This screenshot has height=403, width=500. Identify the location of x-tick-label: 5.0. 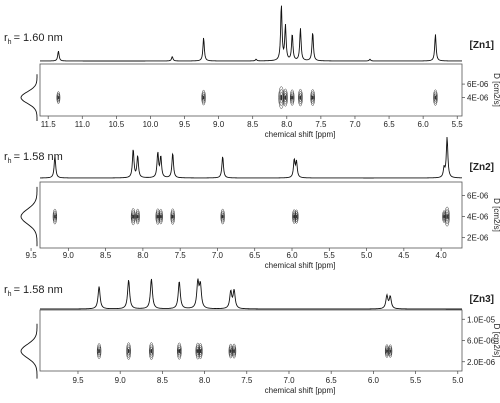
(458, 380).